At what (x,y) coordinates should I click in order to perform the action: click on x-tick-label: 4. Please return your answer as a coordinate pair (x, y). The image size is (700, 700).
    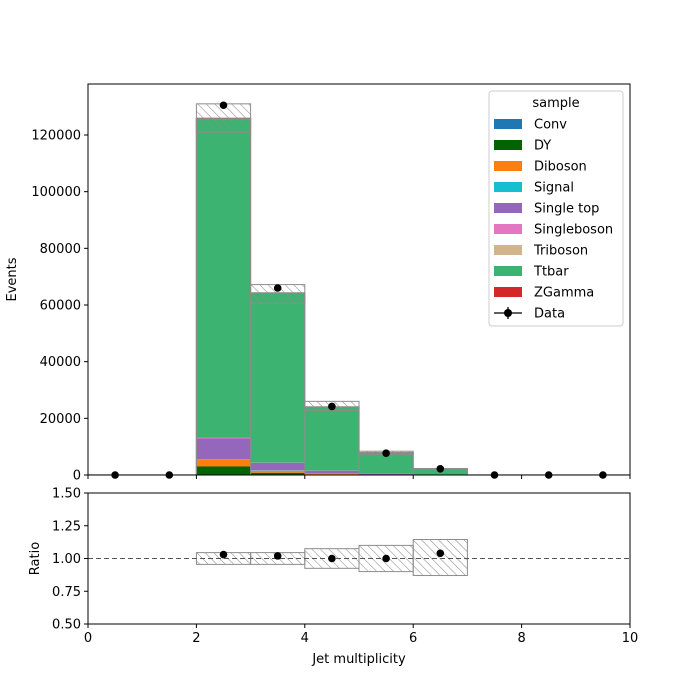
    Looking at the image, I should click on (305, 638).